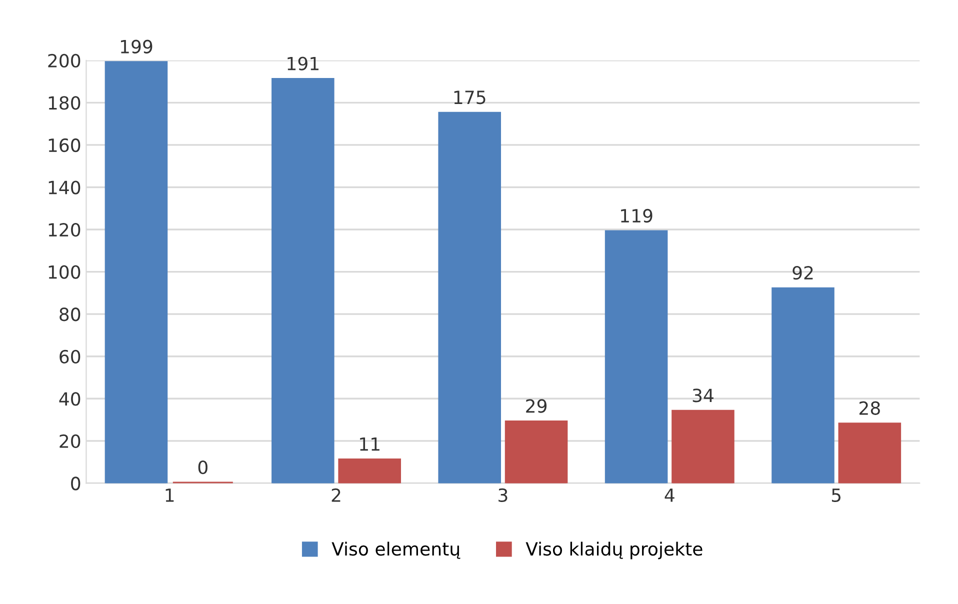 This screenshot has width=958, height=604. Describe the element at coordinates (536, 406) in the screenshot. I see `data-label: 29` at that location.